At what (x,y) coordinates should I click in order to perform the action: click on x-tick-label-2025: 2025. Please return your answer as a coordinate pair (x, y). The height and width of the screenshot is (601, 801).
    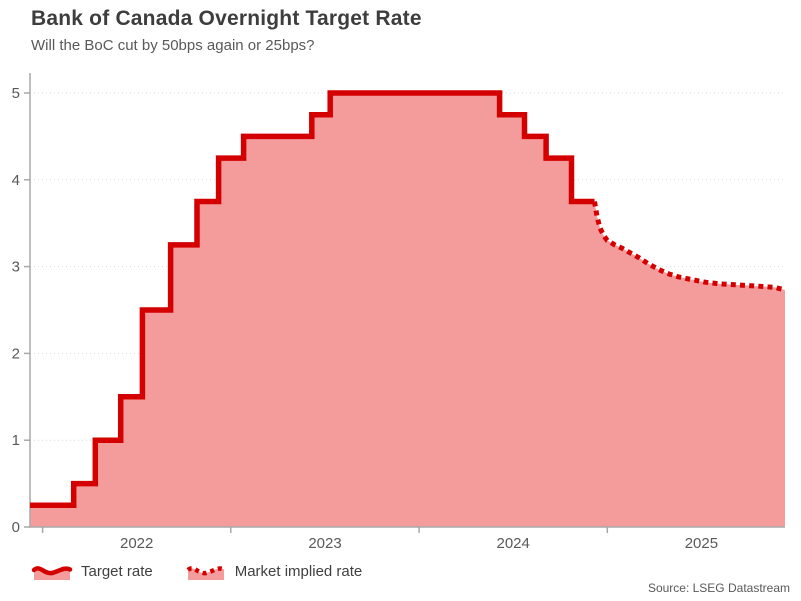
    Looking at the image, I should click on (701, 543).